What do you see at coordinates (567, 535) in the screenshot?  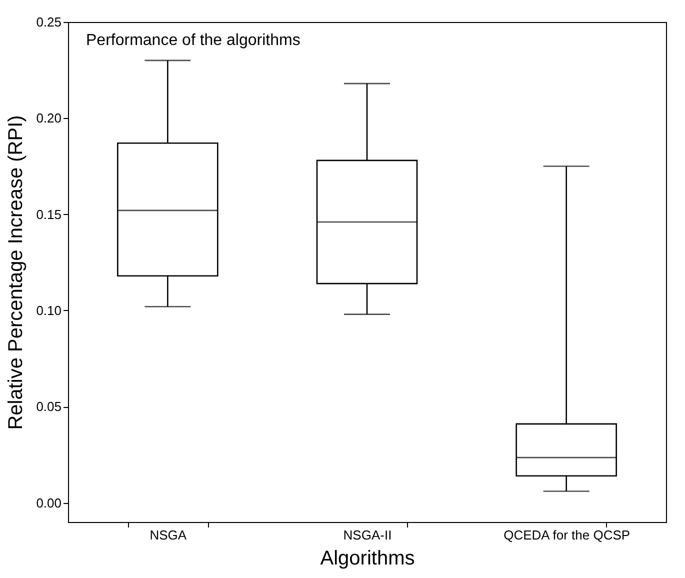 I see `x-tick-label: QCEDA for the QCSP` at bounding box center [567, 535].